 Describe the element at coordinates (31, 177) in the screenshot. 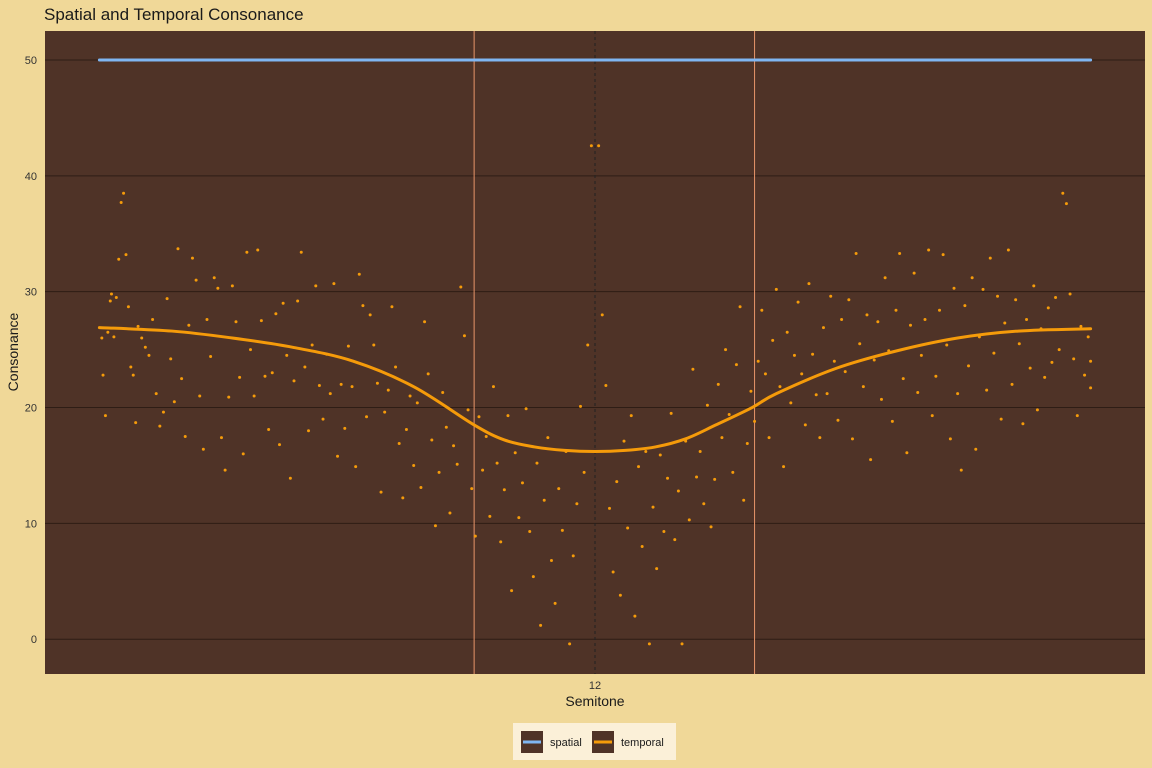

I see `y-tick-label: 40` at that location.